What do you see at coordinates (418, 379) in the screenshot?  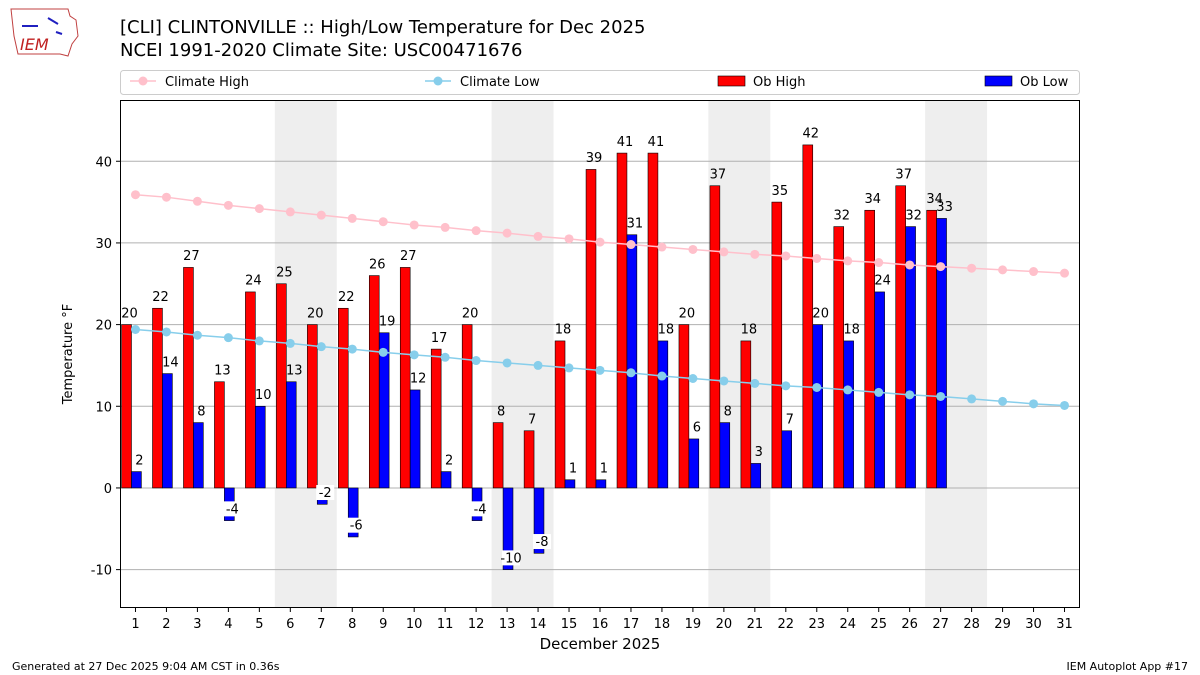 I see `ob-low-bar-label: 12` at bounding box center [418, 379].